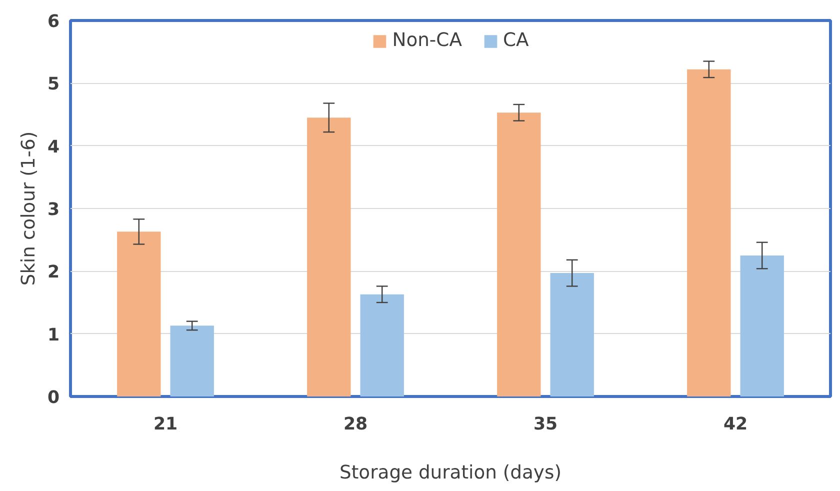  What do you see at coordinates (53, 147) in the screenshot?
I see `y-tick-label: 4` at bounding box center [53, 147].